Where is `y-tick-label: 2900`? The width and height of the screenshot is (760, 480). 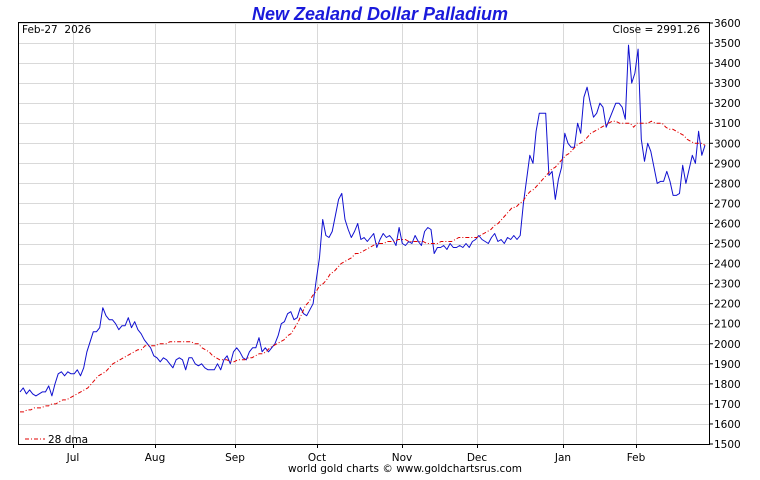 y-tick-label: 2900 is located at coordinates (727, 164).